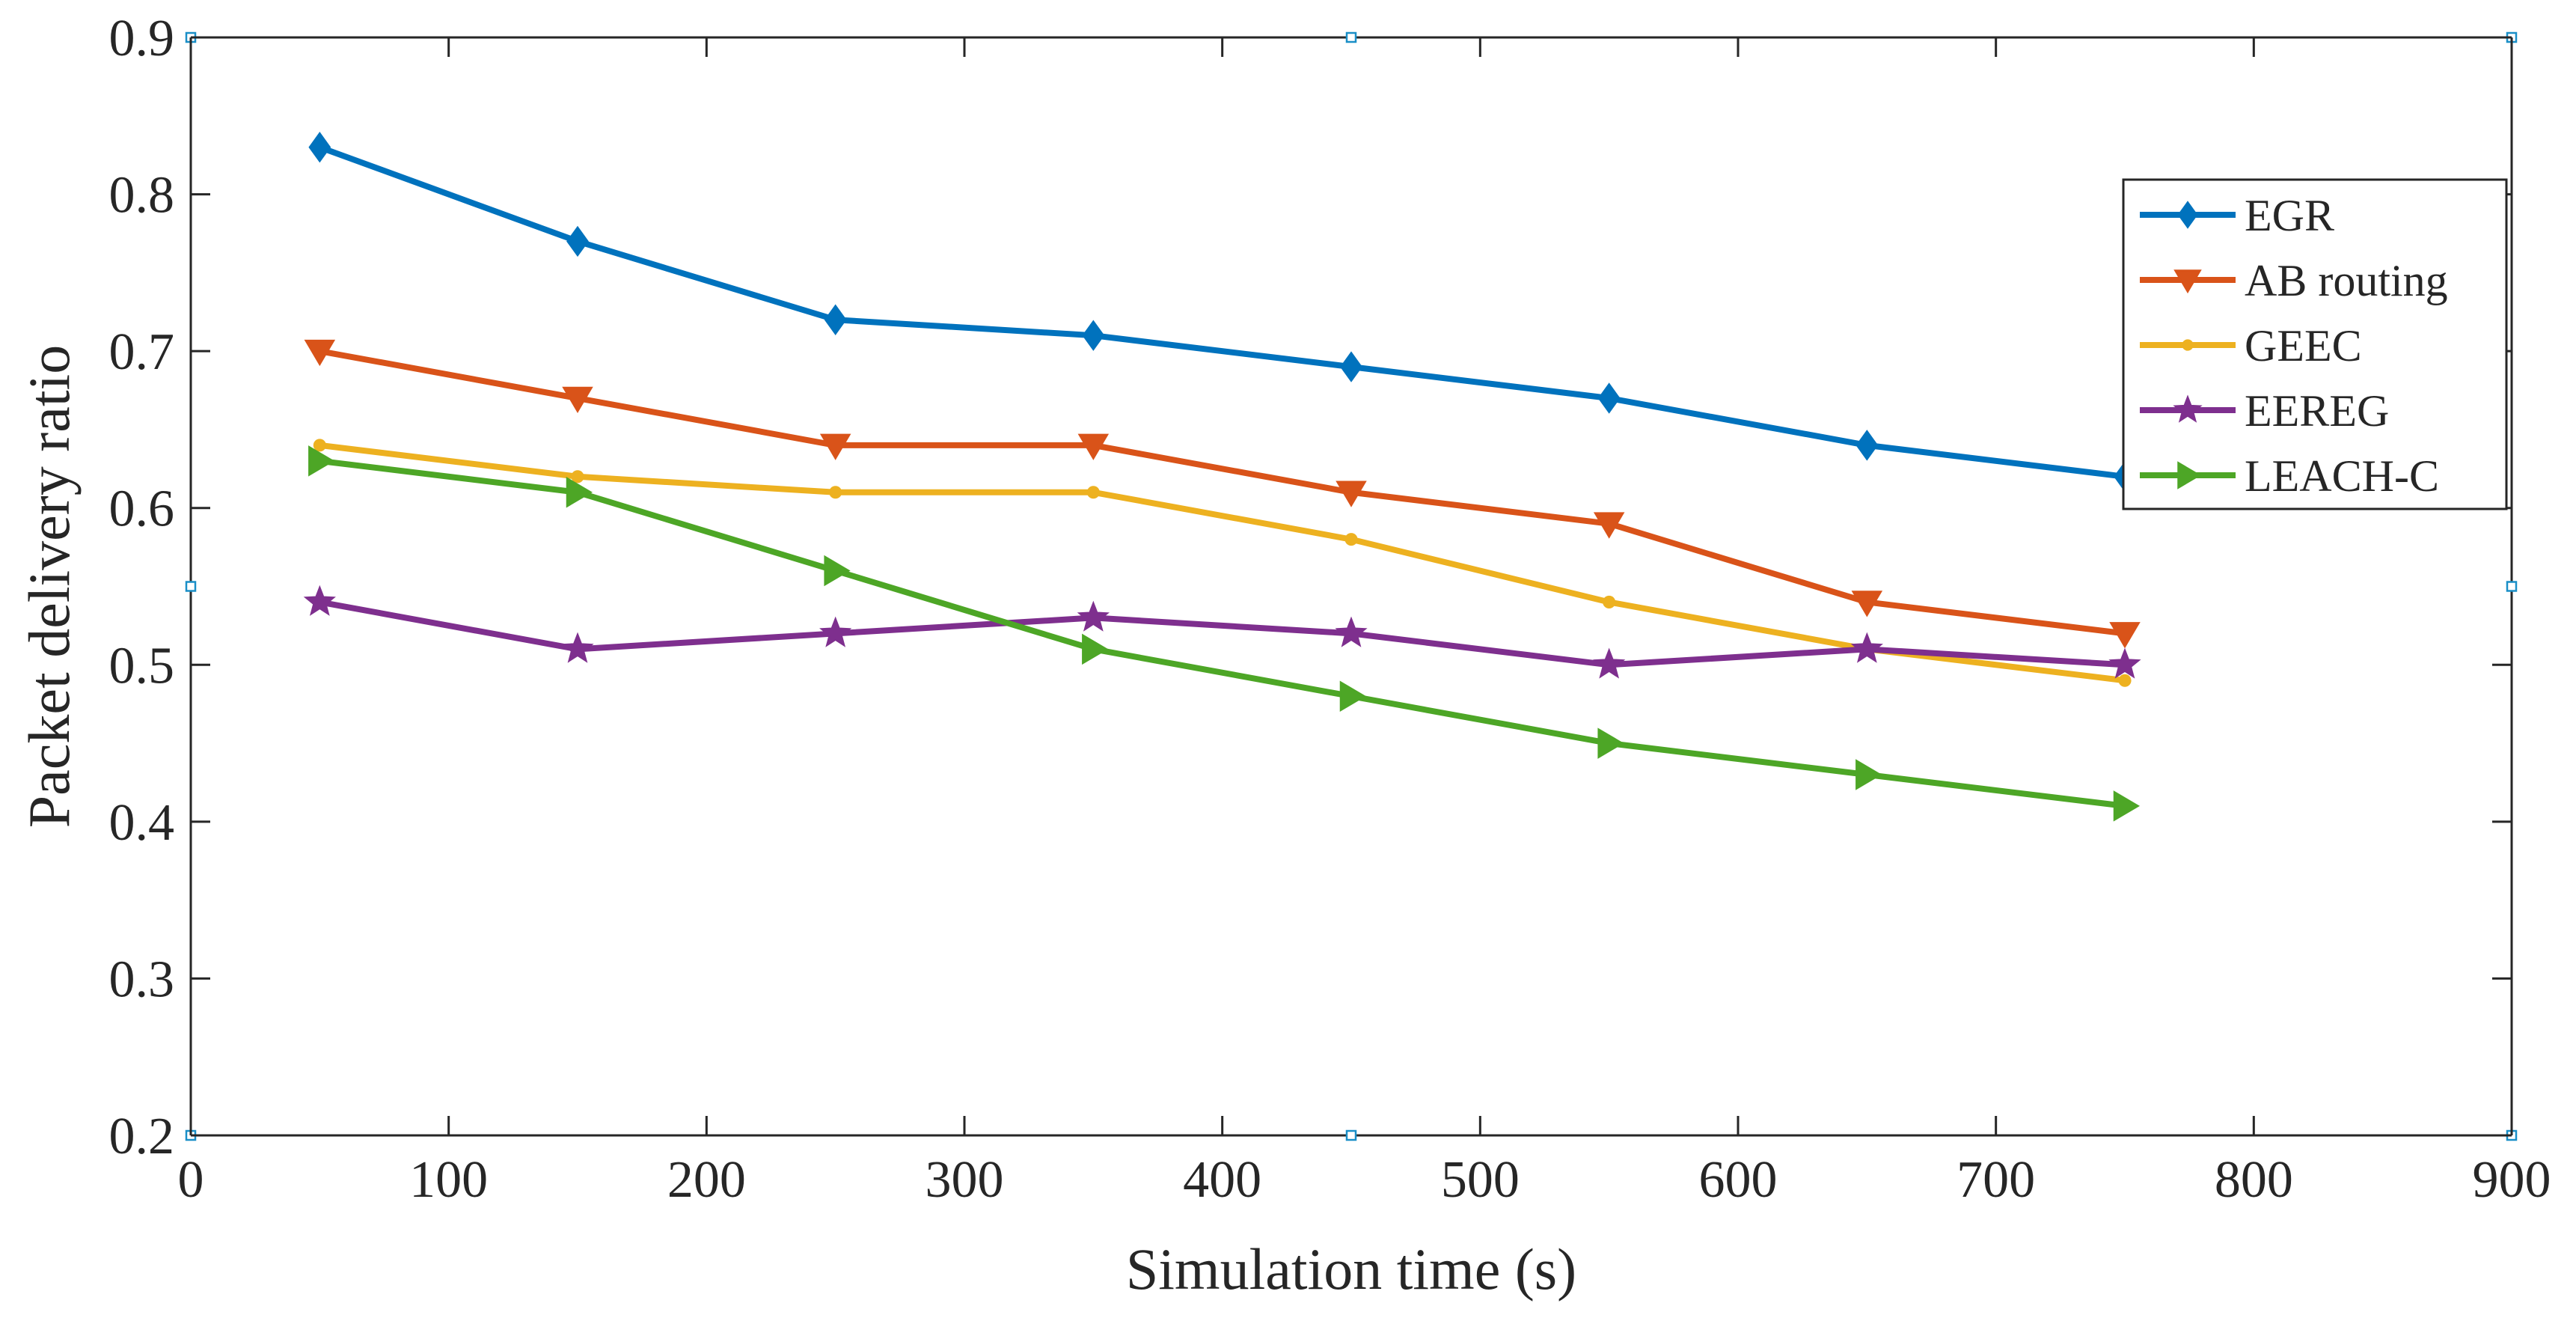  What do you see at coordinates (2317, 411) in the screenshot?
I see `legend-label: EEREG` at bounding box center [2317, 411].